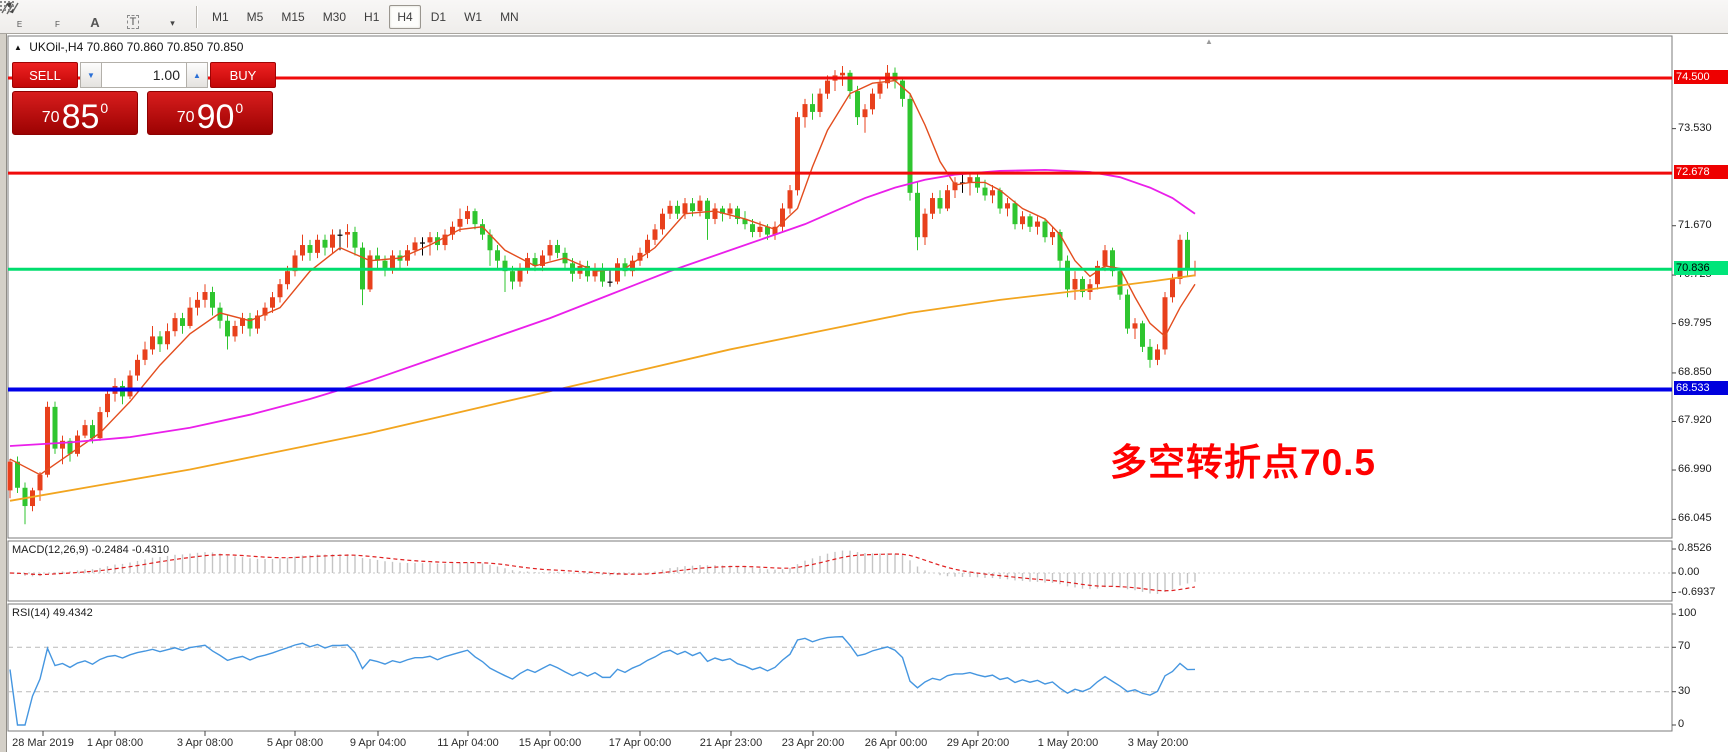  What do you see at coordinates (1243, 462) in the screenshot?
I see `chart-text-annotation: 多空转折点70.5` at bounding box center [1243, 462].